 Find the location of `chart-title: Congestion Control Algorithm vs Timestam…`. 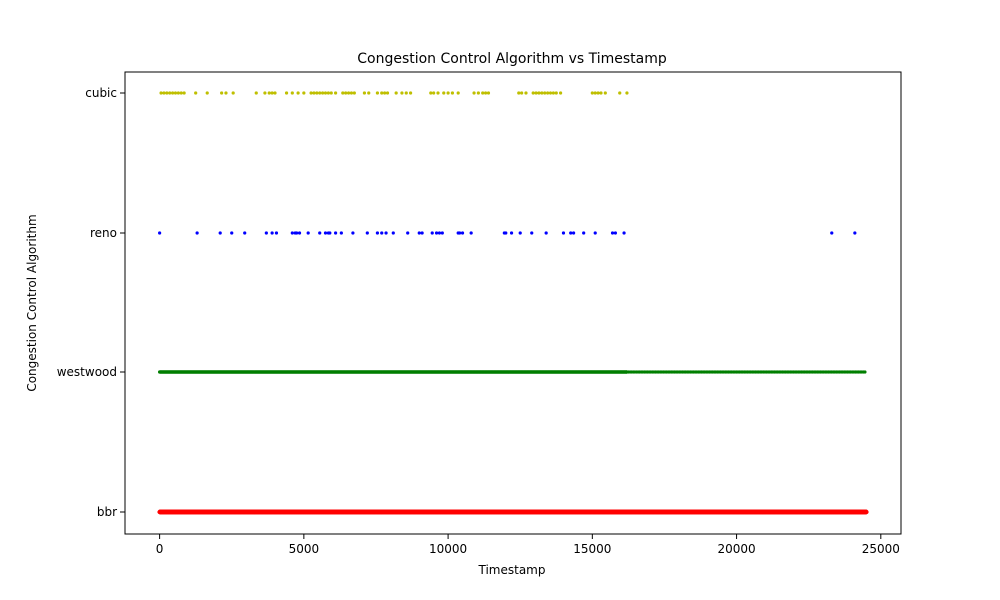

chart-title: Congestion Control Algorithm vs Timestam… is located at coordinates (512, 59).